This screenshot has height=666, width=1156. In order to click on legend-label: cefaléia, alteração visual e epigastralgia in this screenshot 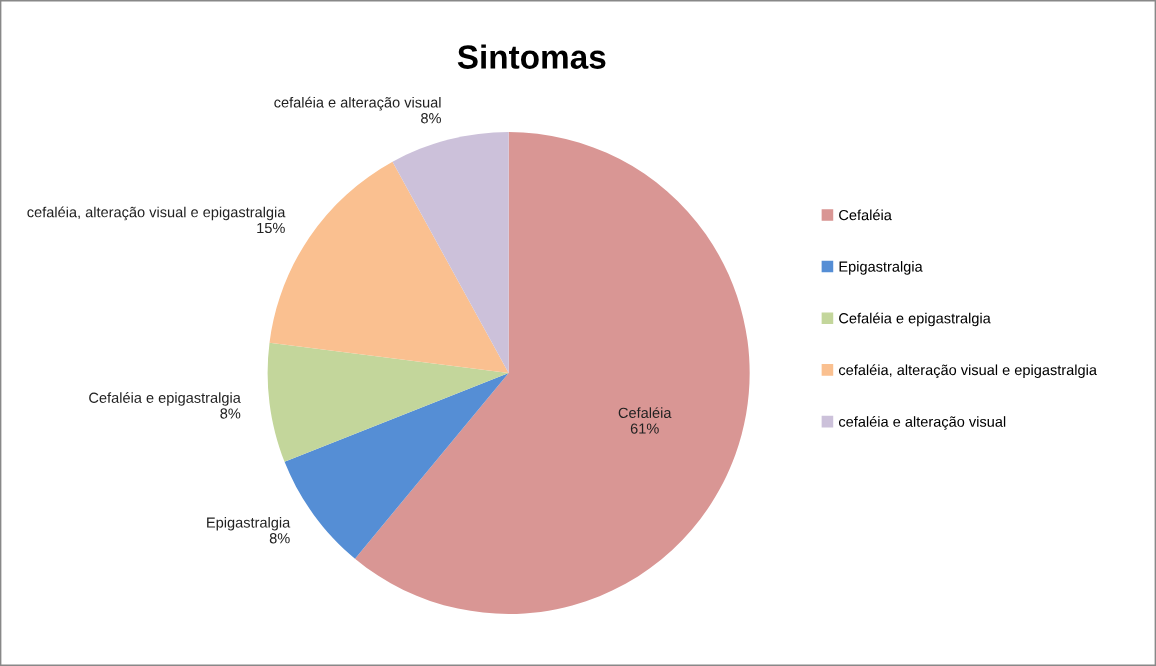, I will do `click(967, 371)`.